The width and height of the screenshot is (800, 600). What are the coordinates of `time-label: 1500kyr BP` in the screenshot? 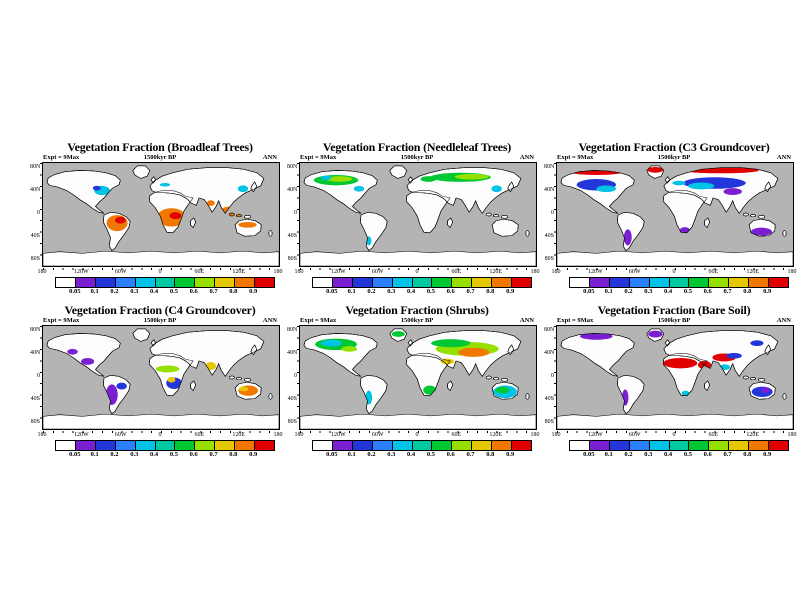 It's located at (160, 157).